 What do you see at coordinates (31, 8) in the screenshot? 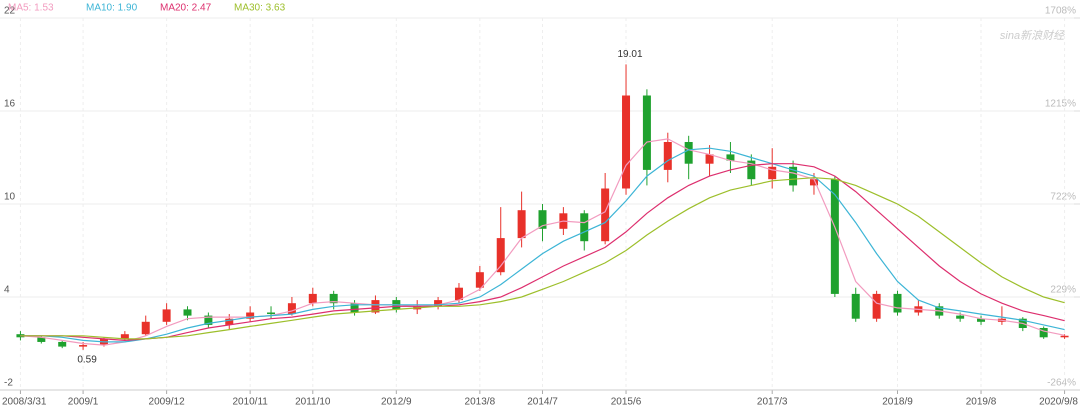
I see `legend-entry: MA5: 1.53` at bounding box center [31, 8].